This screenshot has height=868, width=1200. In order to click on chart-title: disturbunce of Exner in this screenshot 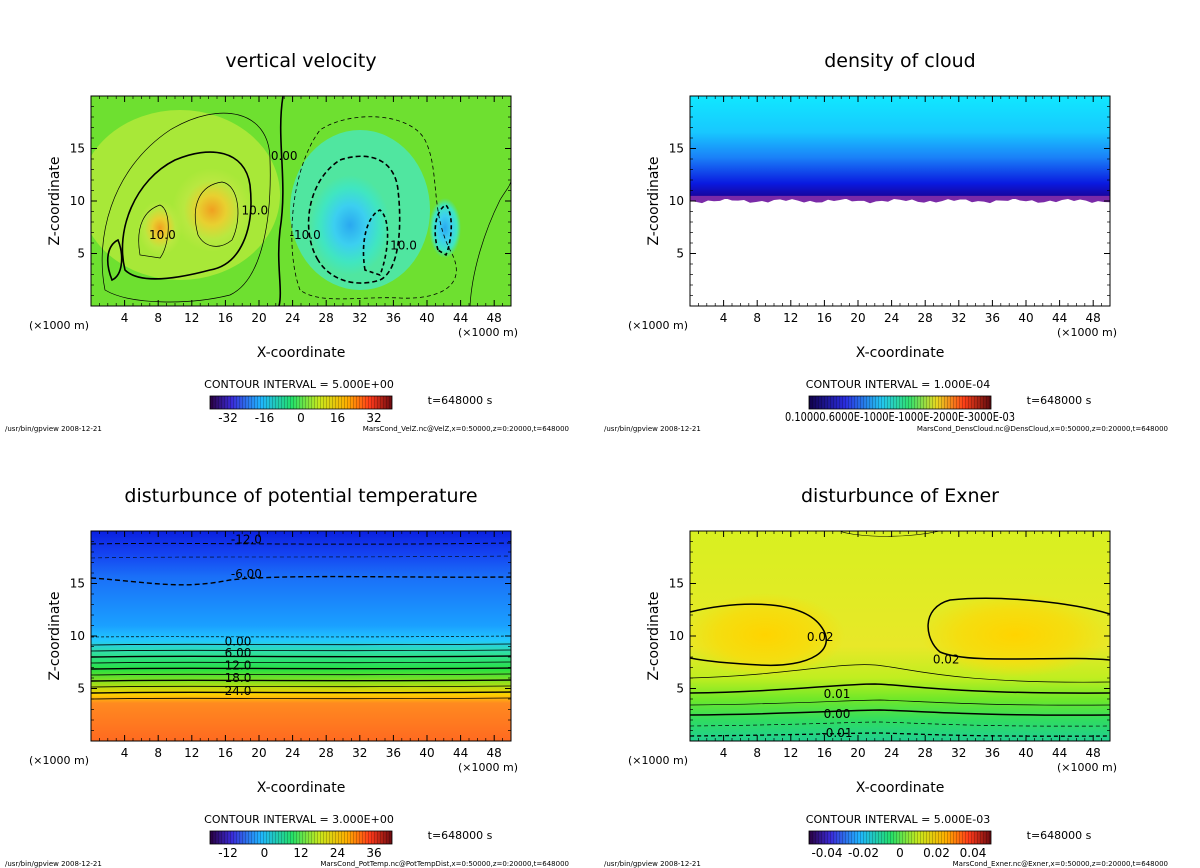, I will do `click(900, 496)`.